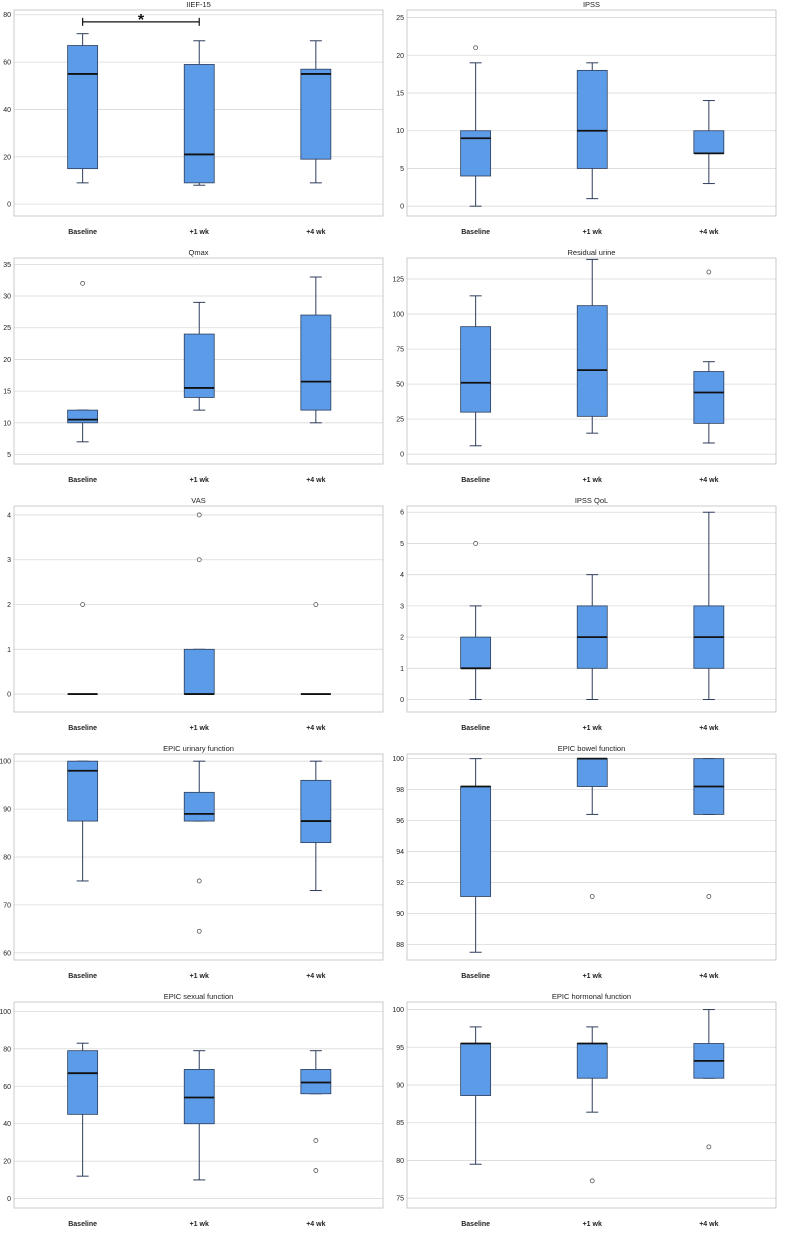  Describe the element at coordinates (7, 297) in the screenshot. I see `y-tick-label: 30` at that location.